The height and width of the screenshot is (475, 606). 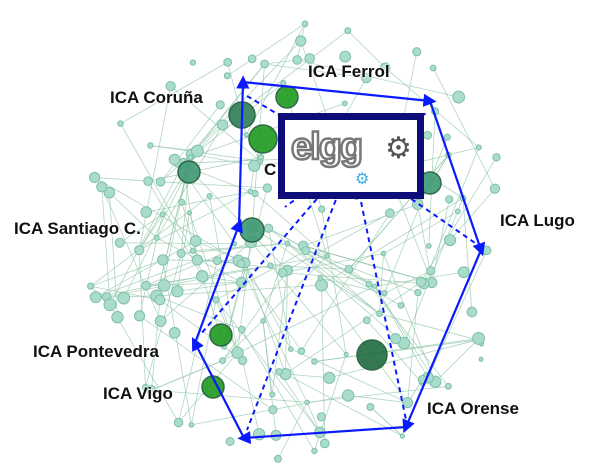 I want to click on label-ica-pontevedra: ICA Pontevedra, so click(x=96, y=351).